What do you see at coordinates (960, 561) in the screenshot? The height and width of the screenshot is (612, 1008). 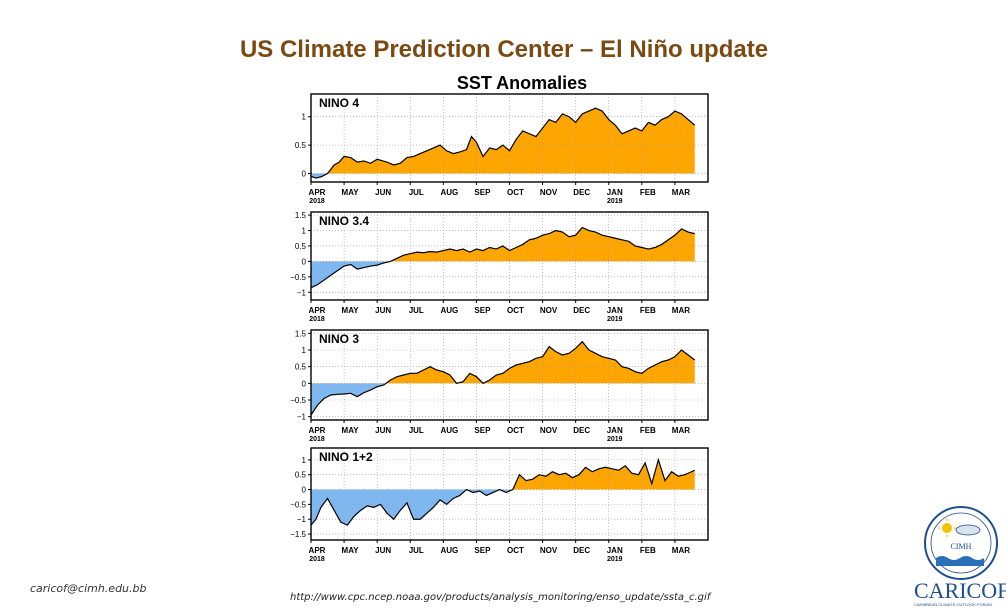 I see `waves-icon` at bounding box center [960, 561].